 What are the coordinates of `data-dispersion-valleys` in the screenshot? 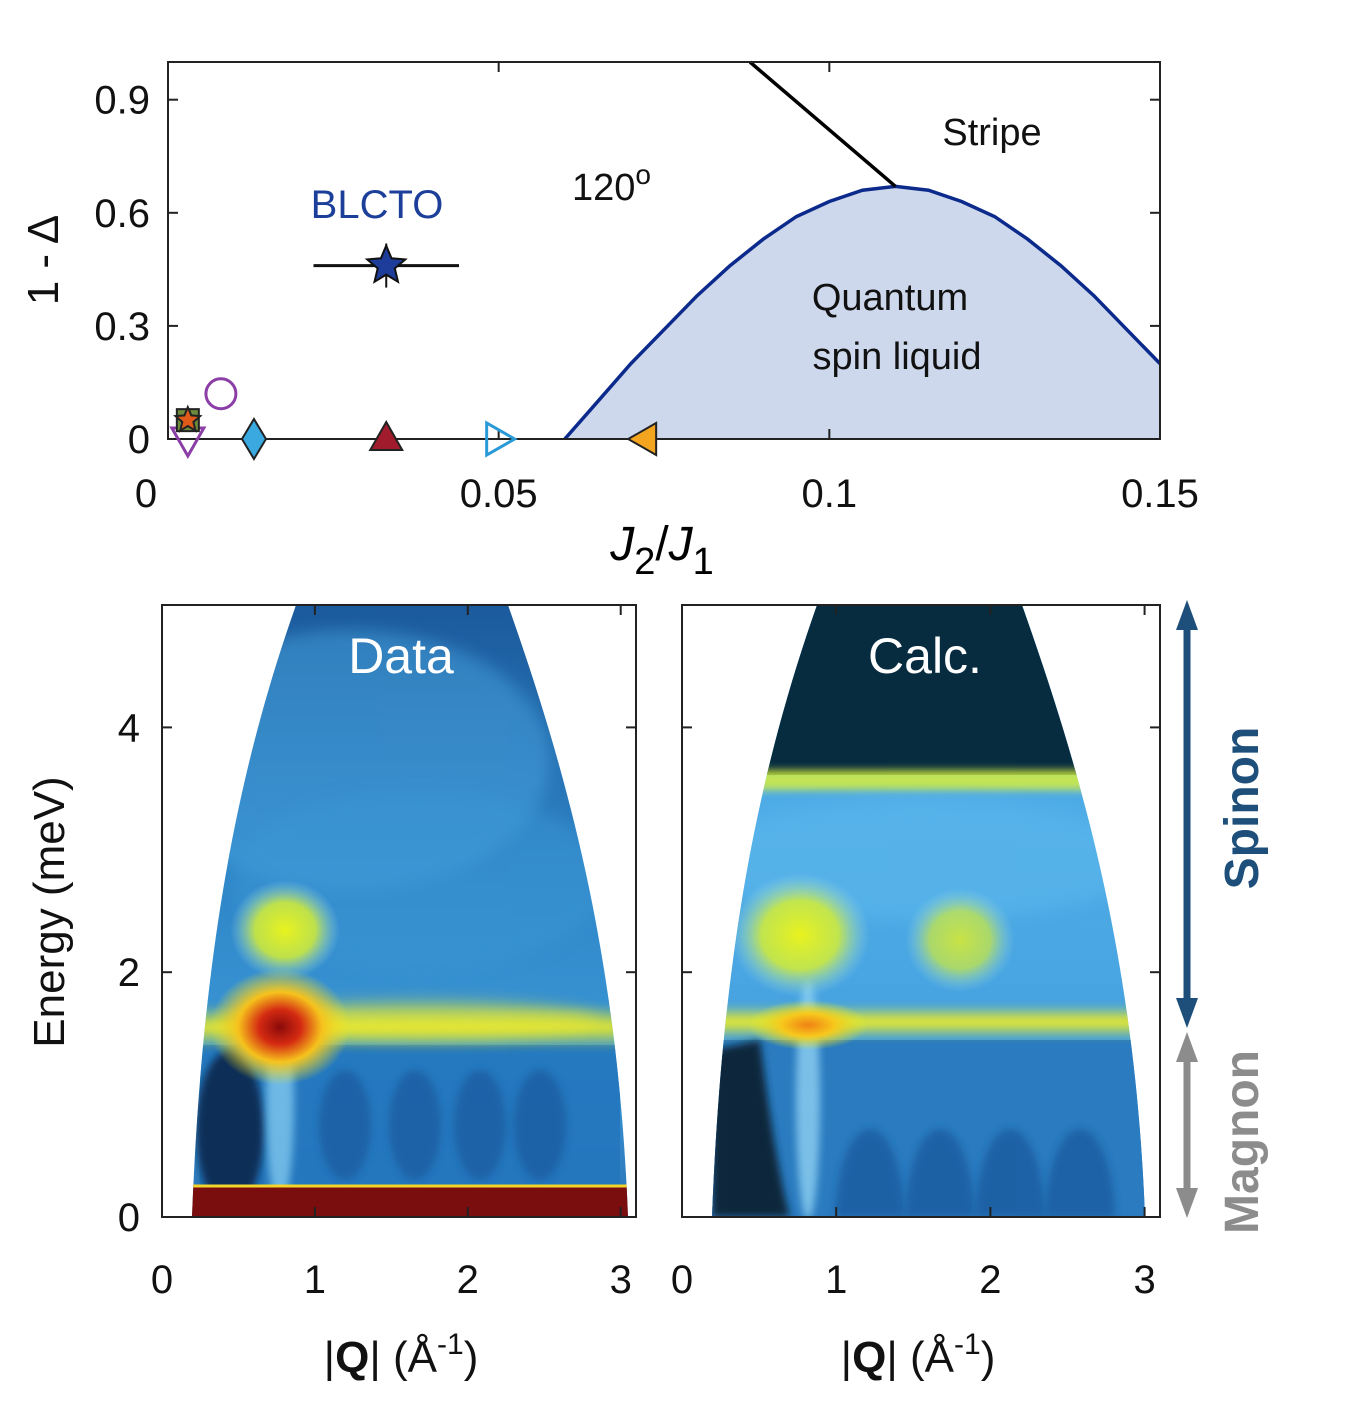 It's located at (442, 1125).